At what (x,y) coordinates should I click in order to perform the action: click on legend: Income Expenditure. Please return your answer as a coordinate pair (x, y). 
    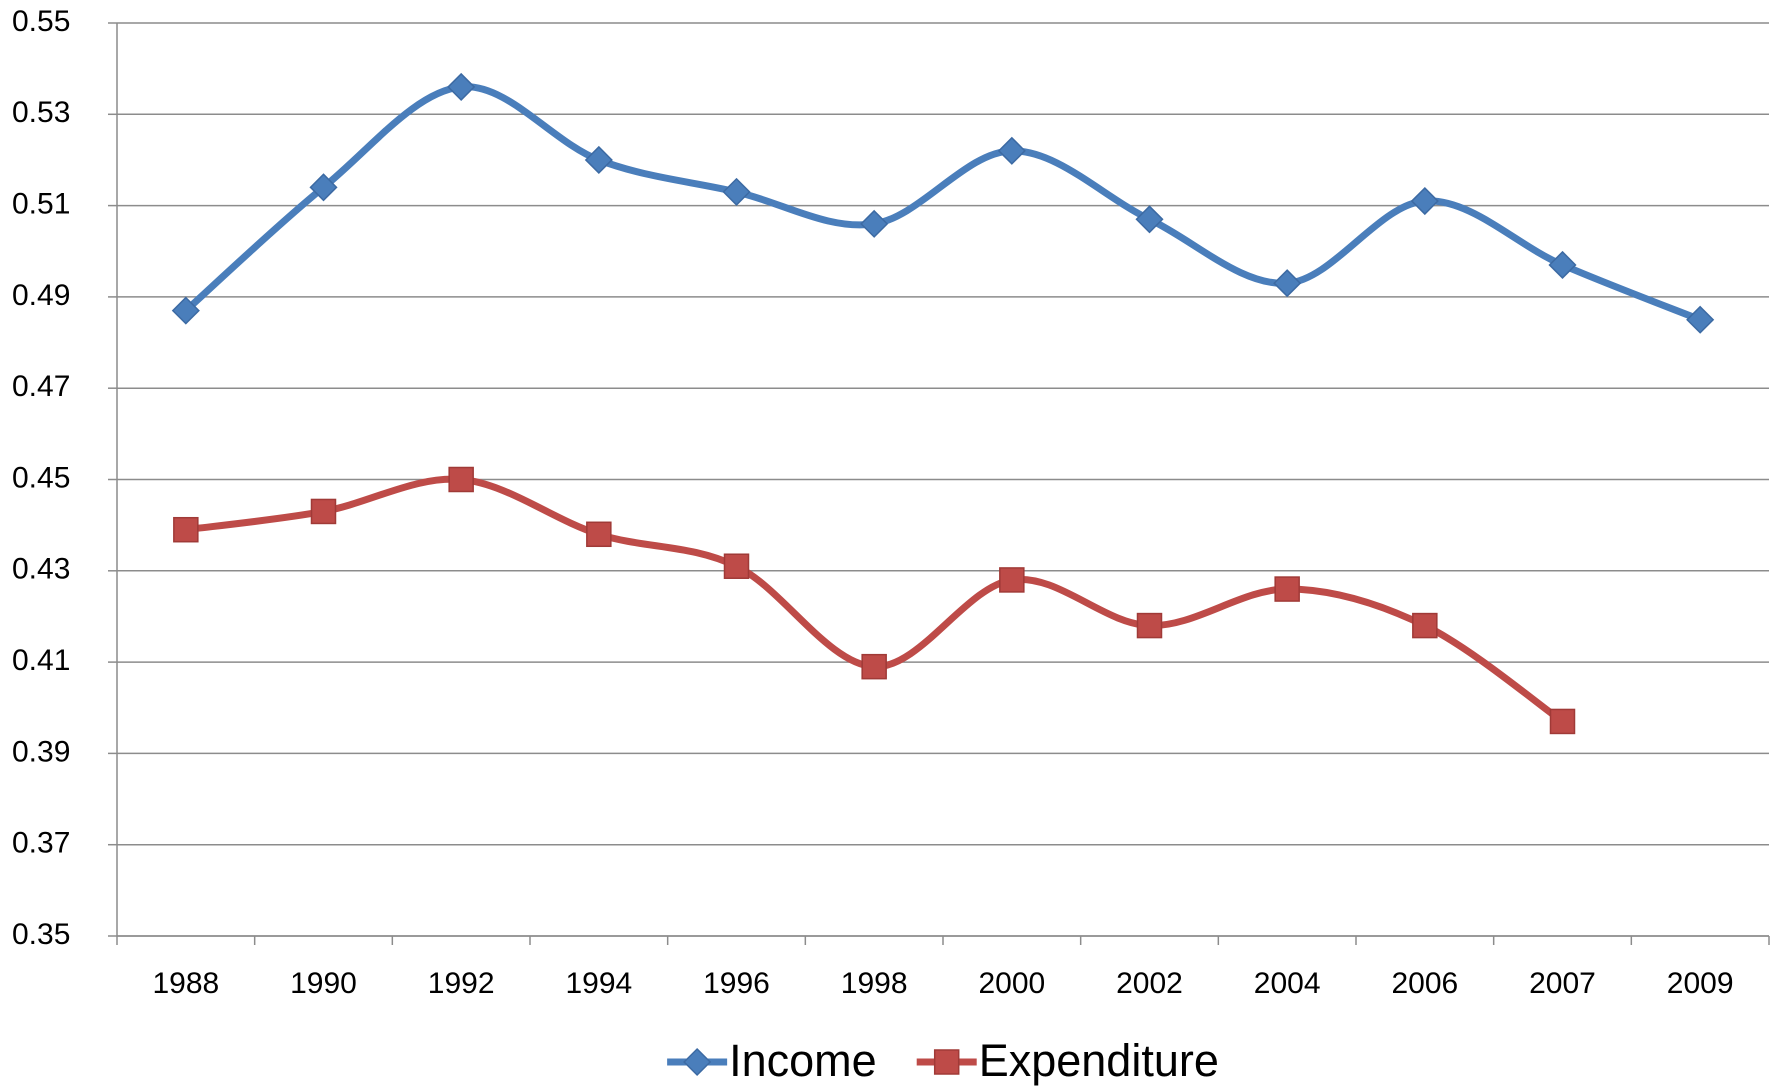
    Looking at the image, I should click on (943, 1060).